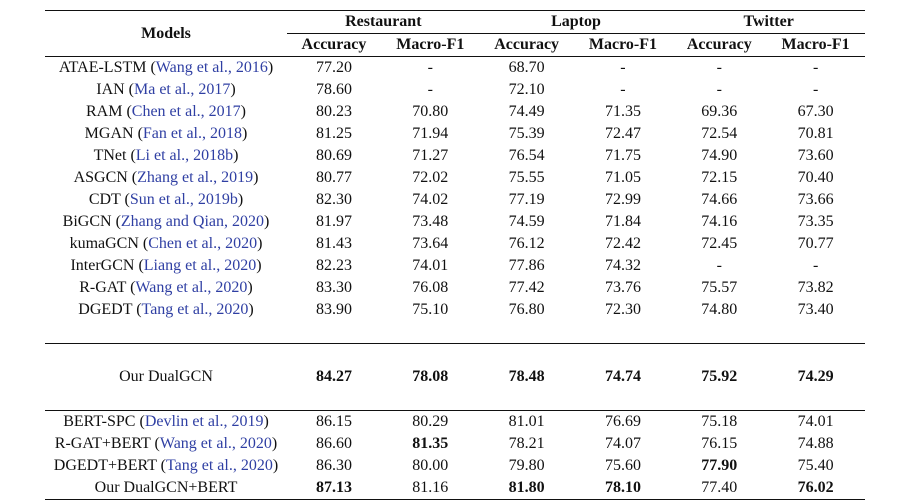  What do you see at coordinates (526, 421) in the screenshot?
I see `metric-cell: 81.01` at bounding box center [526, 421].